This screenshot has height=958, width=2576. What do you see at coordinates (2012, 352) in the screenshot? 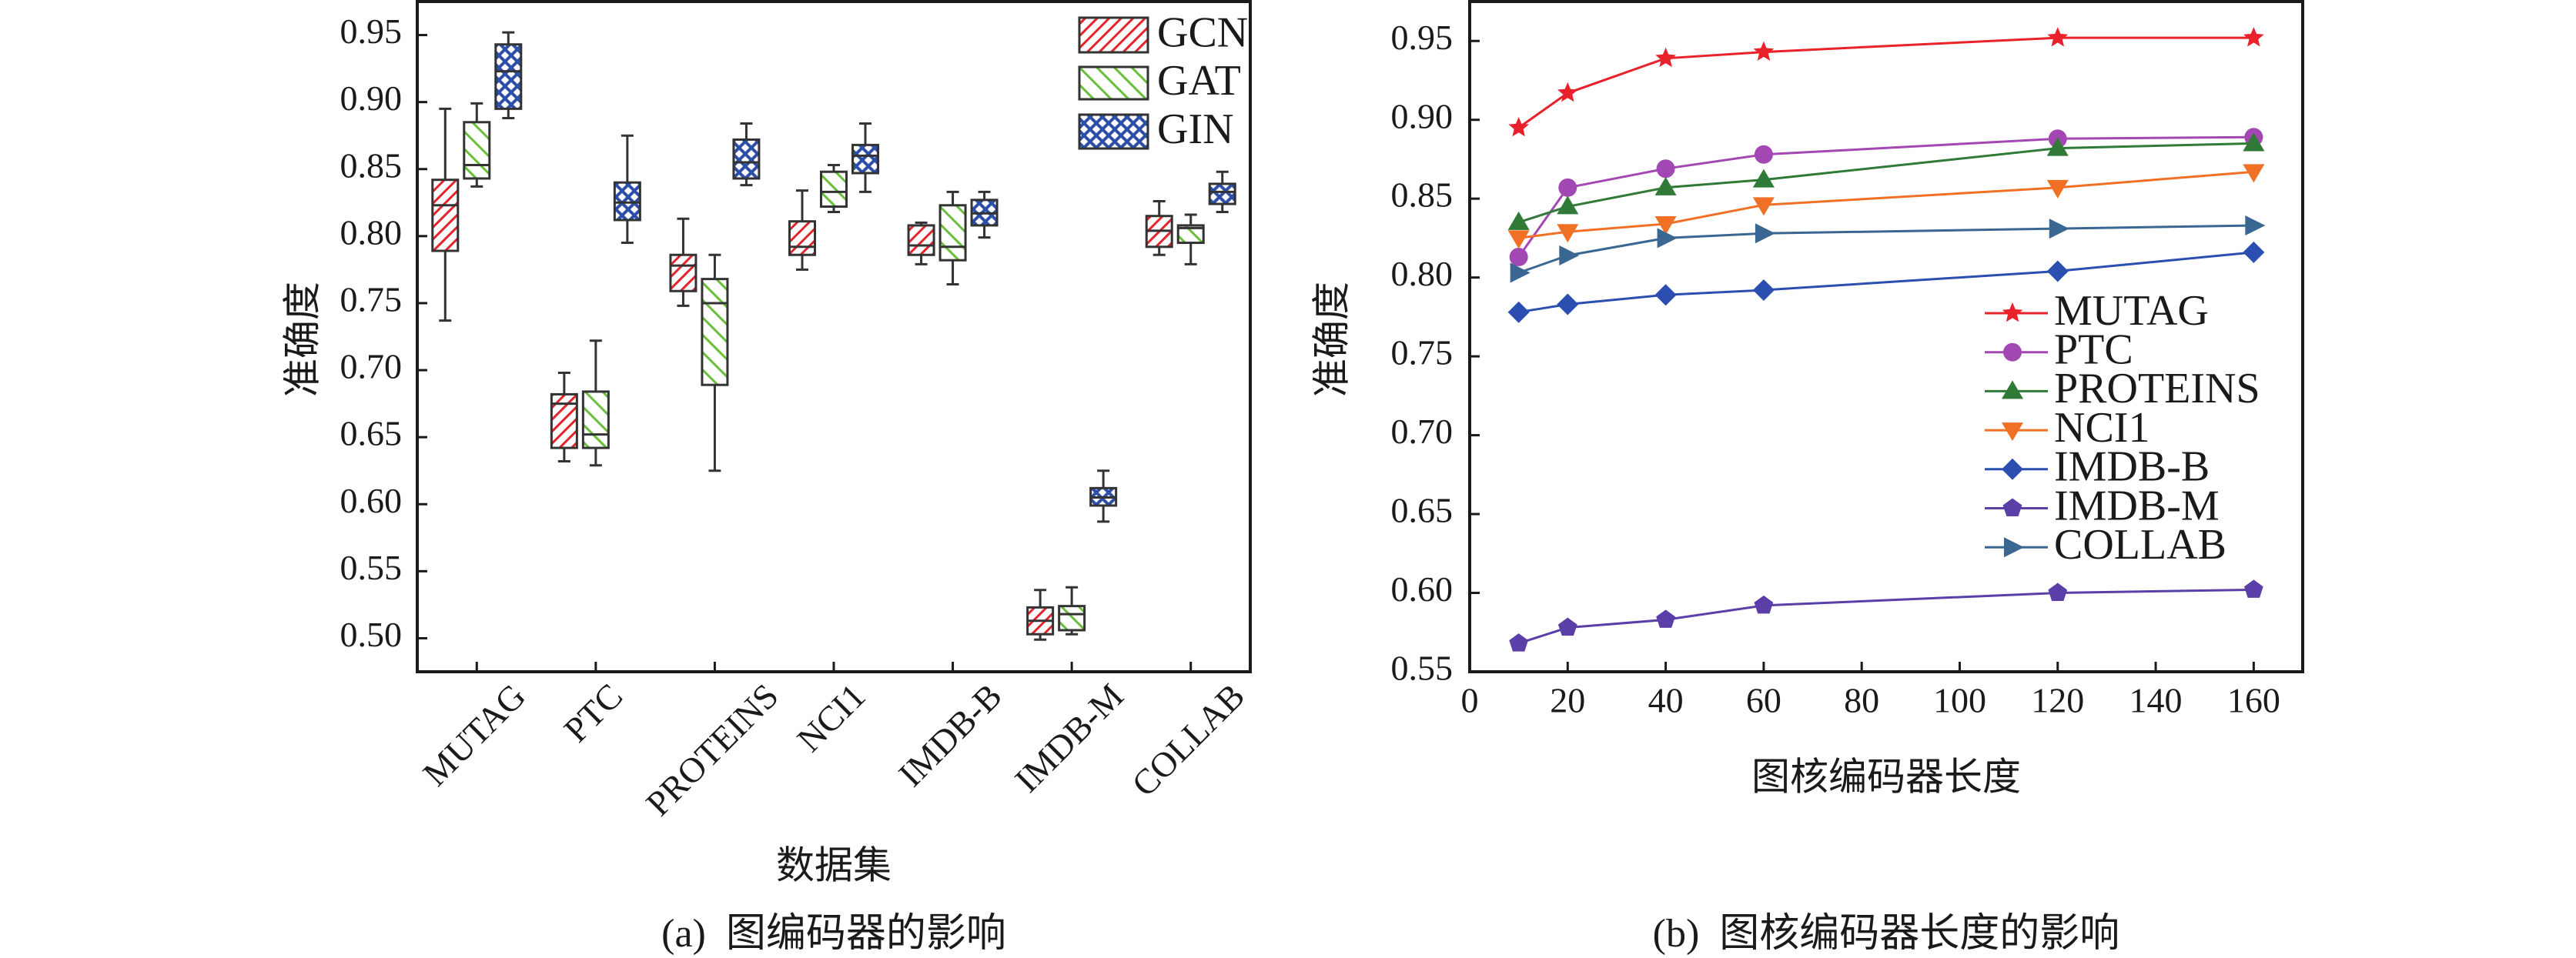
I see `legend-marker-ptc` at bounding box center [2012, 352].